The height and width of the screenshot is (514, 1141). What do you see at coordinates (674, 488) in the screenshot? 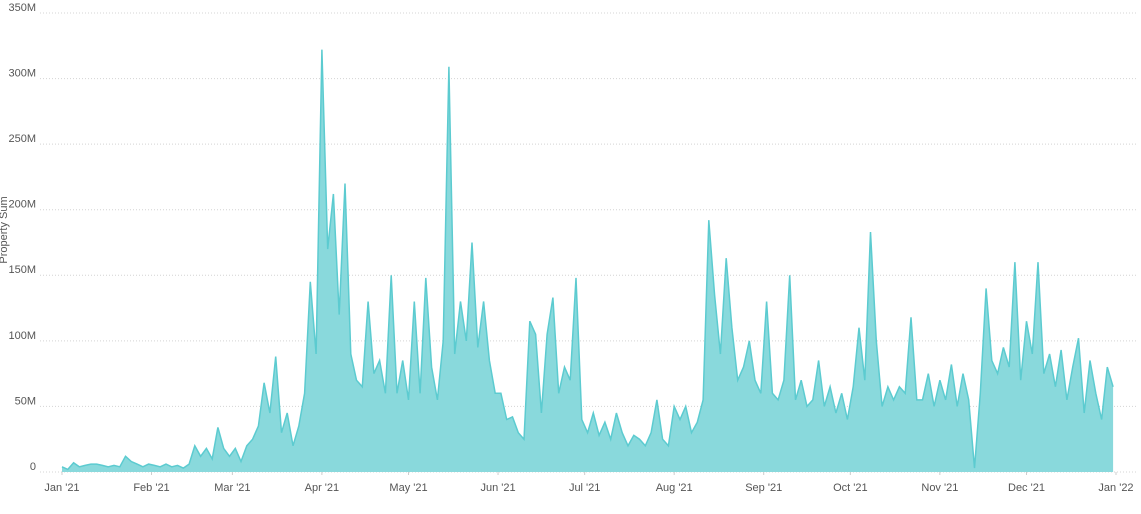
I see `x-tick-label: Aug '21` at bounding box center [674, 488].